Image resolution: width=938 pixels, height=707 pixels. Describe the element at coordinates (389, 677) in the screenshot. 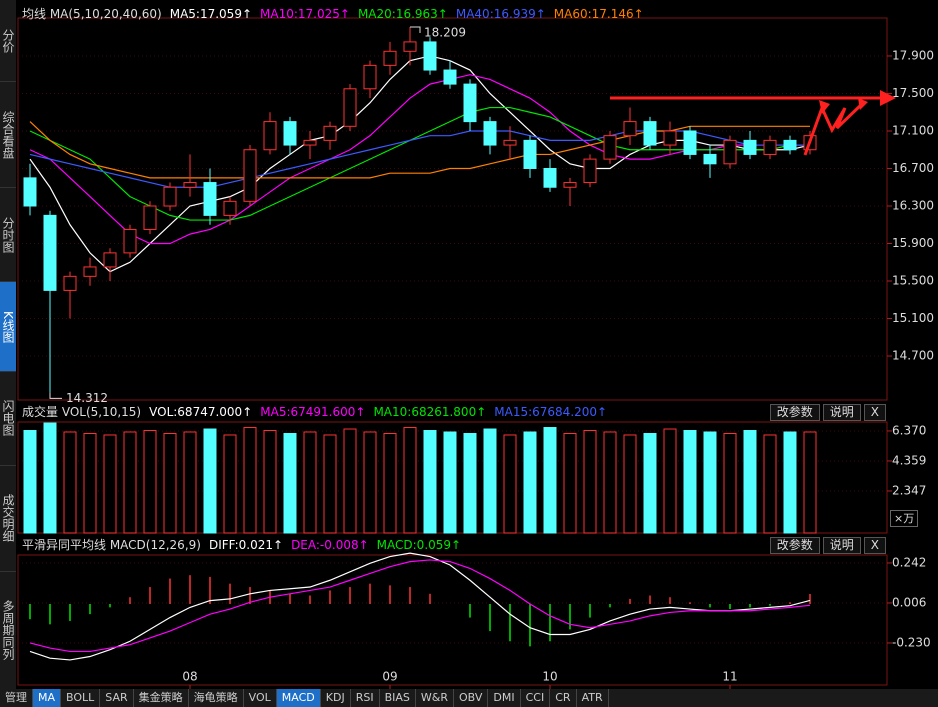

I see `x-tick-label: 09` at that location.